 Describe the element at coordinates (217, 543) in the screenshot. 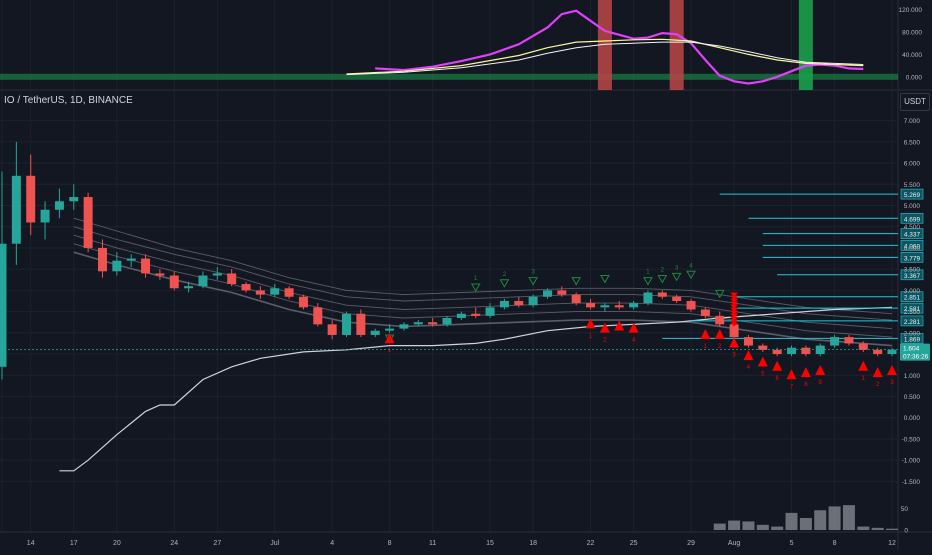

I see `time-tick-label: 27` at that location.